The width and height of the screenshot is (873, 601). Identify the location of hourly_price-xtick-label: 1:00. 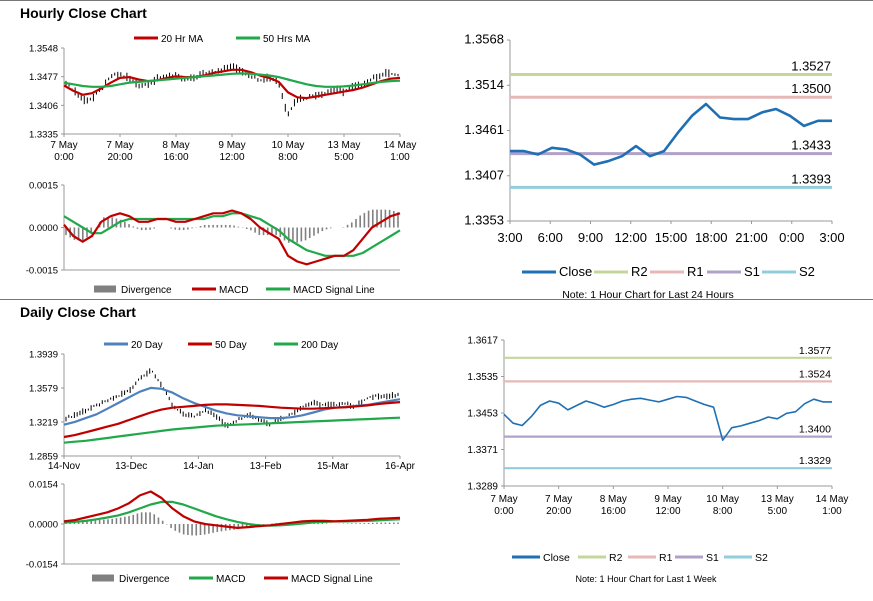
(400, 157).